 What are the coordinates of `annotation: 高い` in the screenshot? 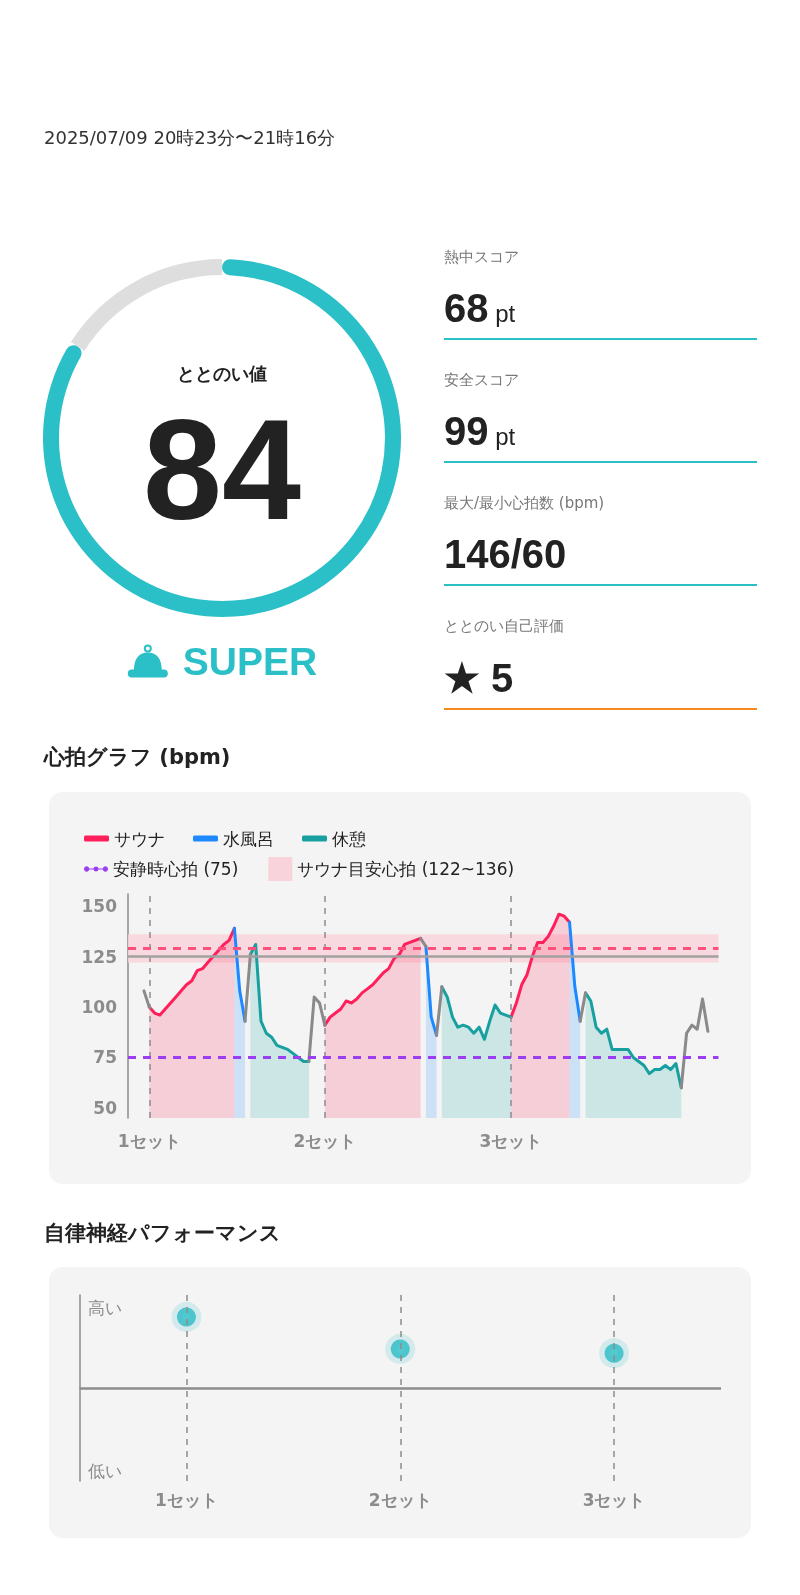 It's located at (105, 1308).